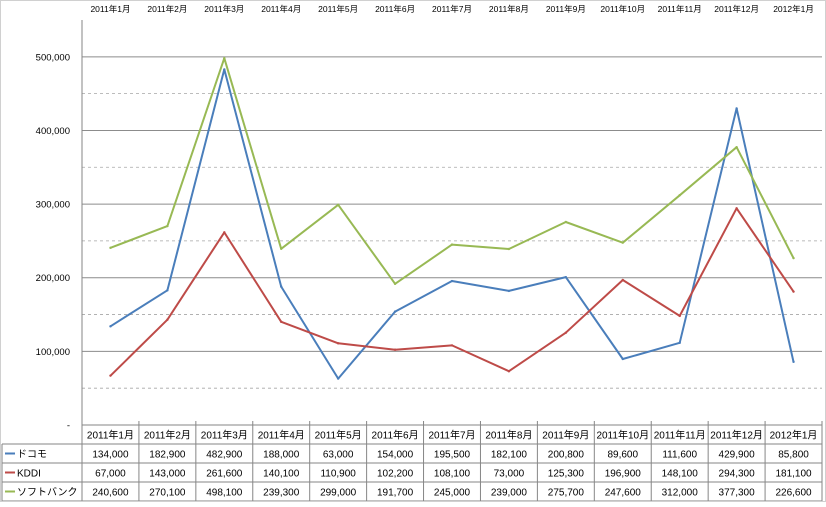 This screenshot has height=507, width=826. What do you see at coordinates (338, 474) in the screenshot?
I see `table-value-cell: 110,900` at bounding box center [338, 474].